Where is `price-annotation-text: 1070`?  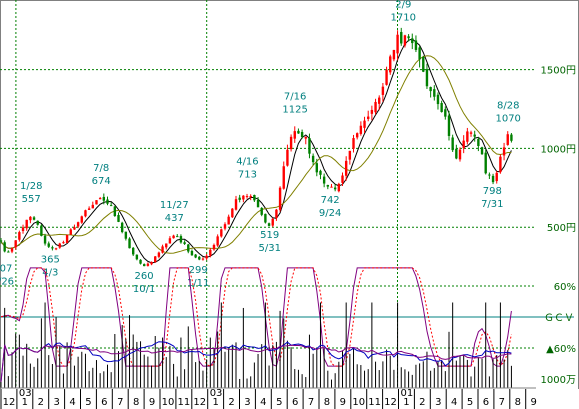
price-annotation-text: 1070 is located at coordinates (507, 118).